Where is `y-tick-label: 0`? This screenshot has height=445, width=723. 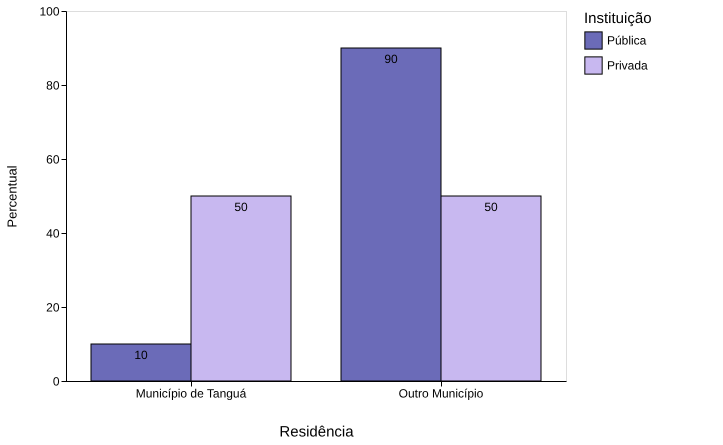
y-tick-label: 0 is located at coordinates (56, 381).